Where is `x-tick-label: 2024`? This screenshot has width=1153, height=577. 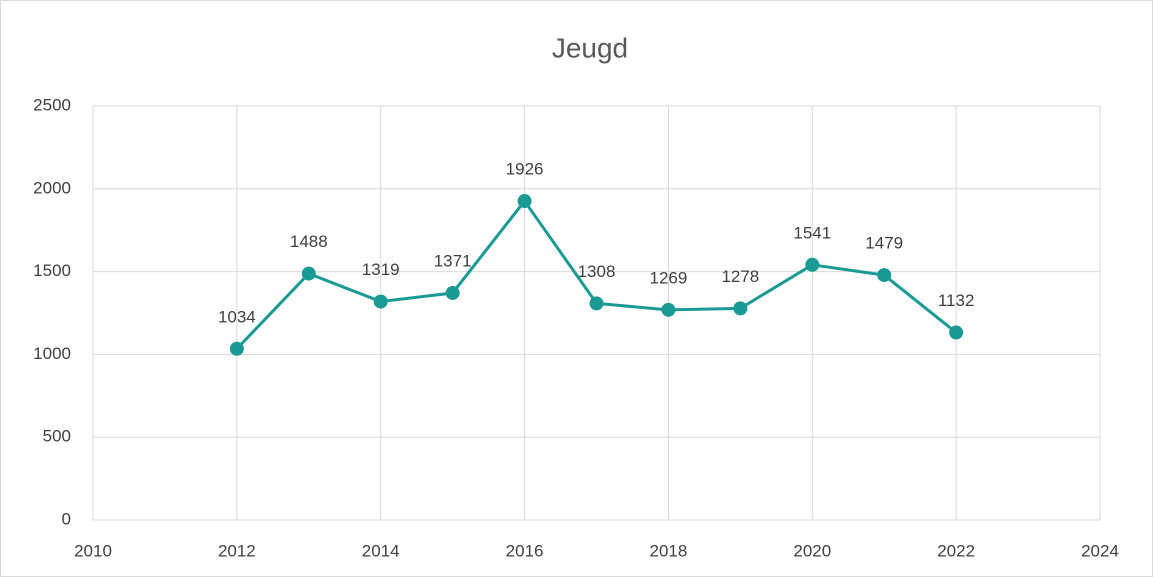
x-tick-label: 2024 is located at coordinates (1100, 550).